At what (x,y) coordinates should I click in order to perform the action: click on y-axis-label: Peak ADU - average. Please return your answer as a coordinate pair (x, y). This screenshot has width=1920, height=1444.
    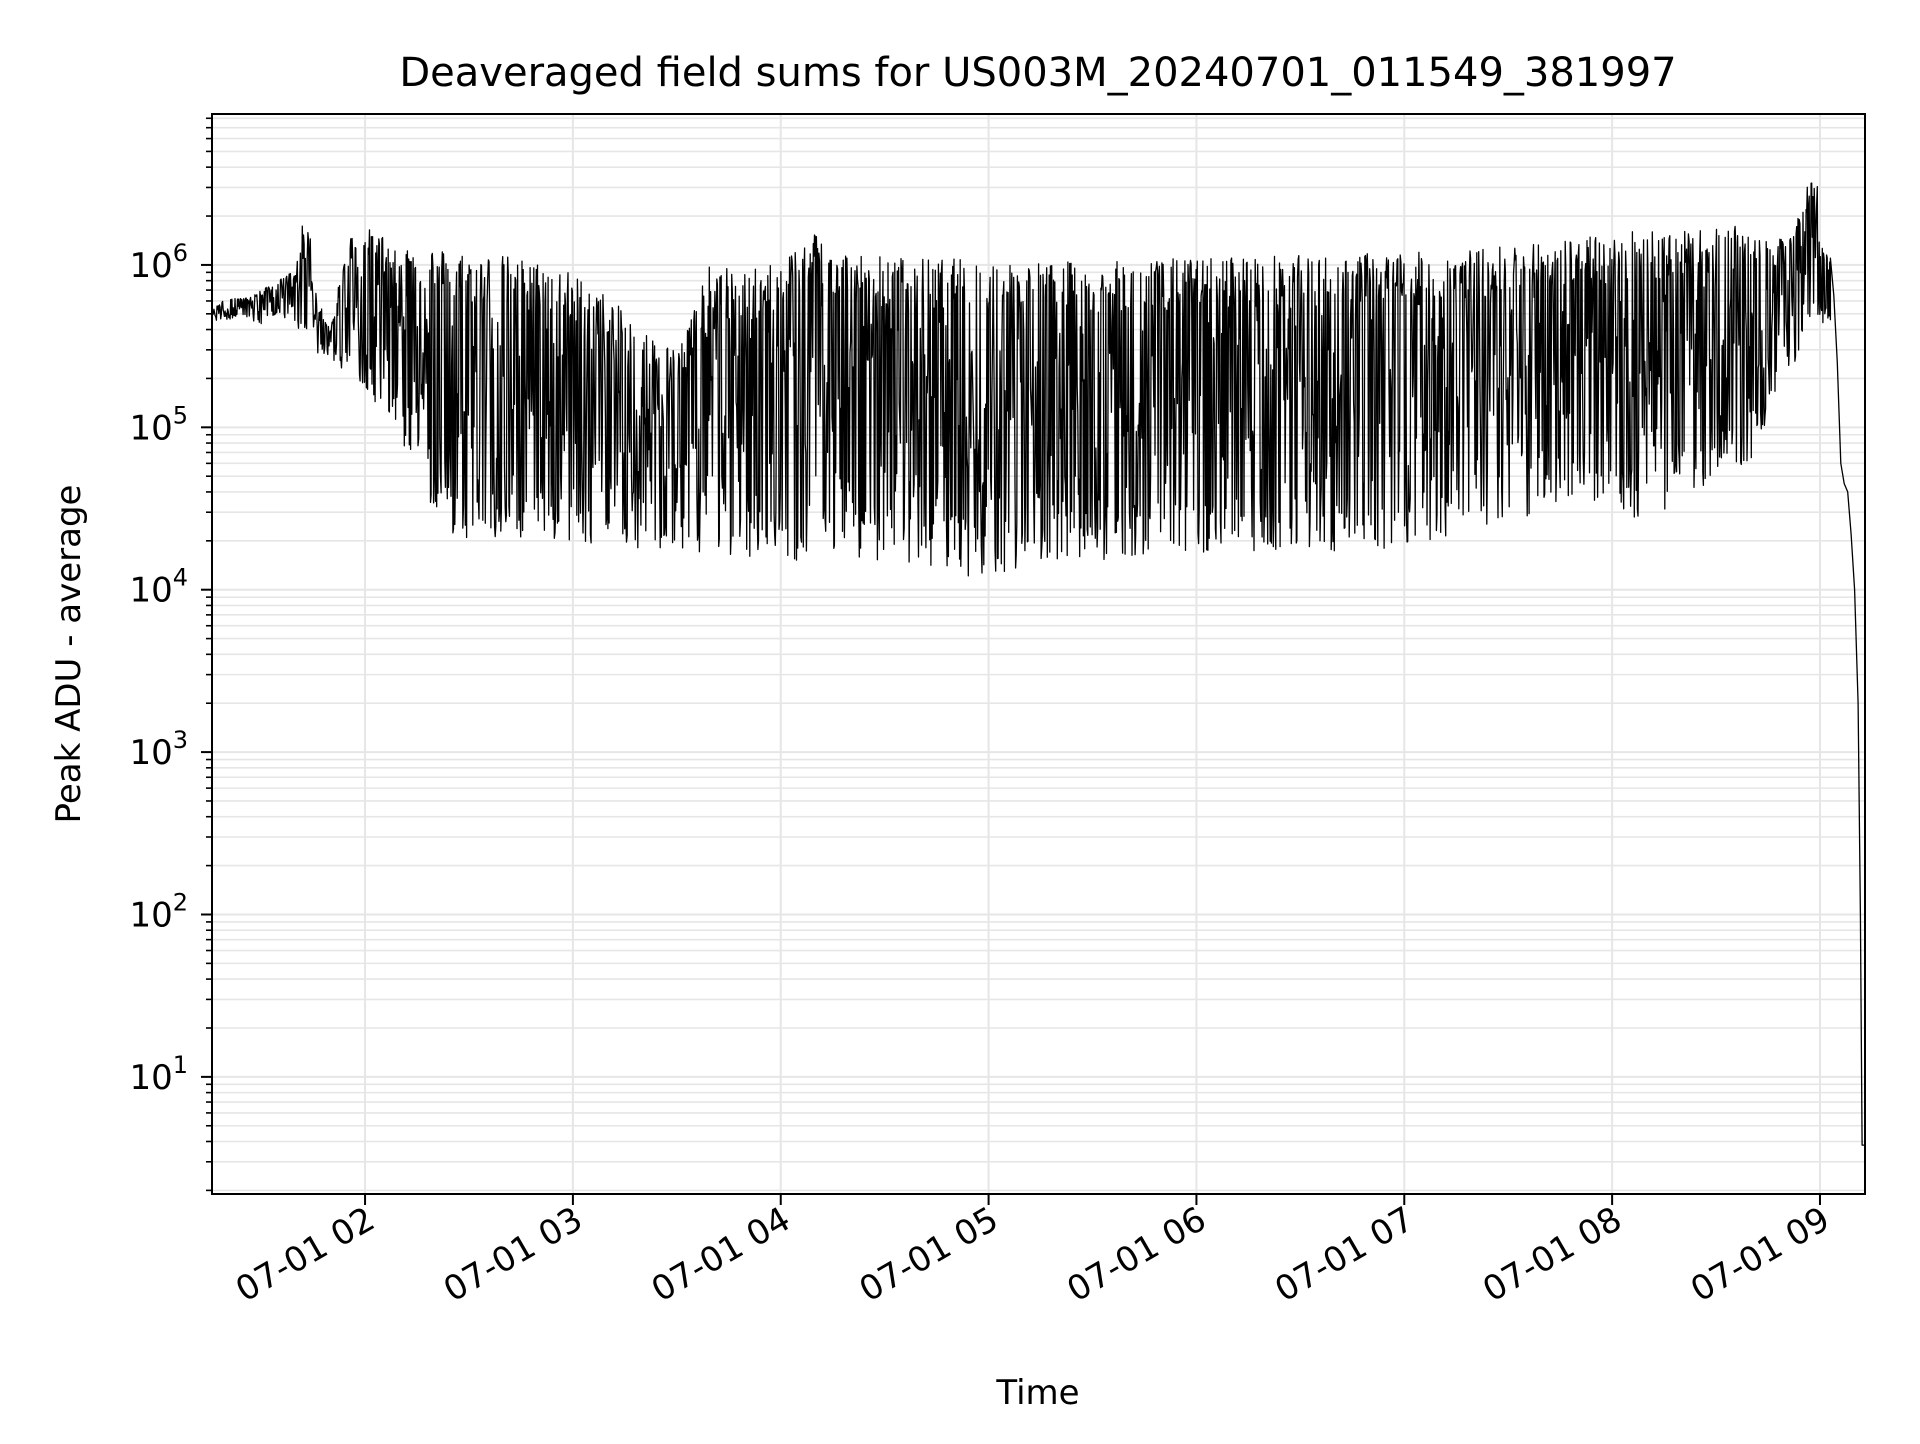
    Looking at the image, I should click on (69, 654).